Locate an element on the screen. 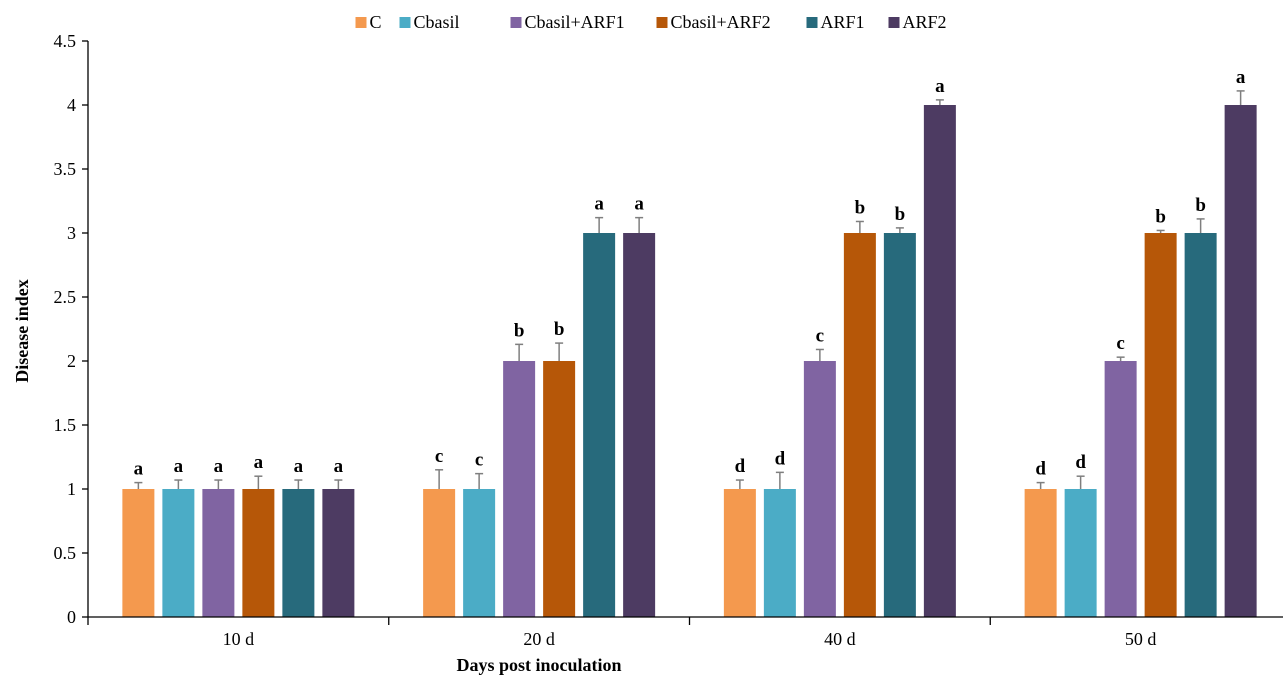 Image resolution: width=1283 pixels, height=678 pixels. y-axis: 0 0.5 1 1.5 2 2.5 3 3.5 4 4.5 is located at coordinates (71, 329).